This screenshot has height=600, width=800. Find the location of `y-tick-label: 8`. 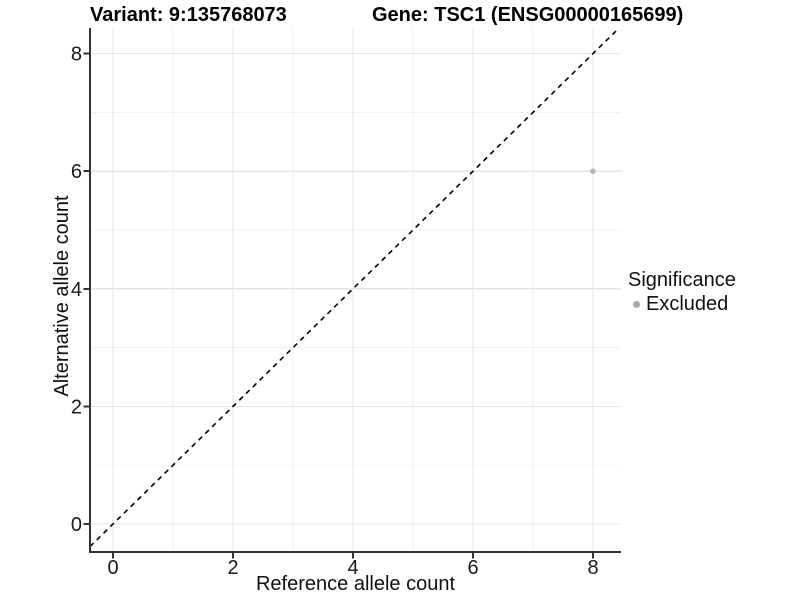

y-tick-label: 8 is located at coordinates (76, 55).